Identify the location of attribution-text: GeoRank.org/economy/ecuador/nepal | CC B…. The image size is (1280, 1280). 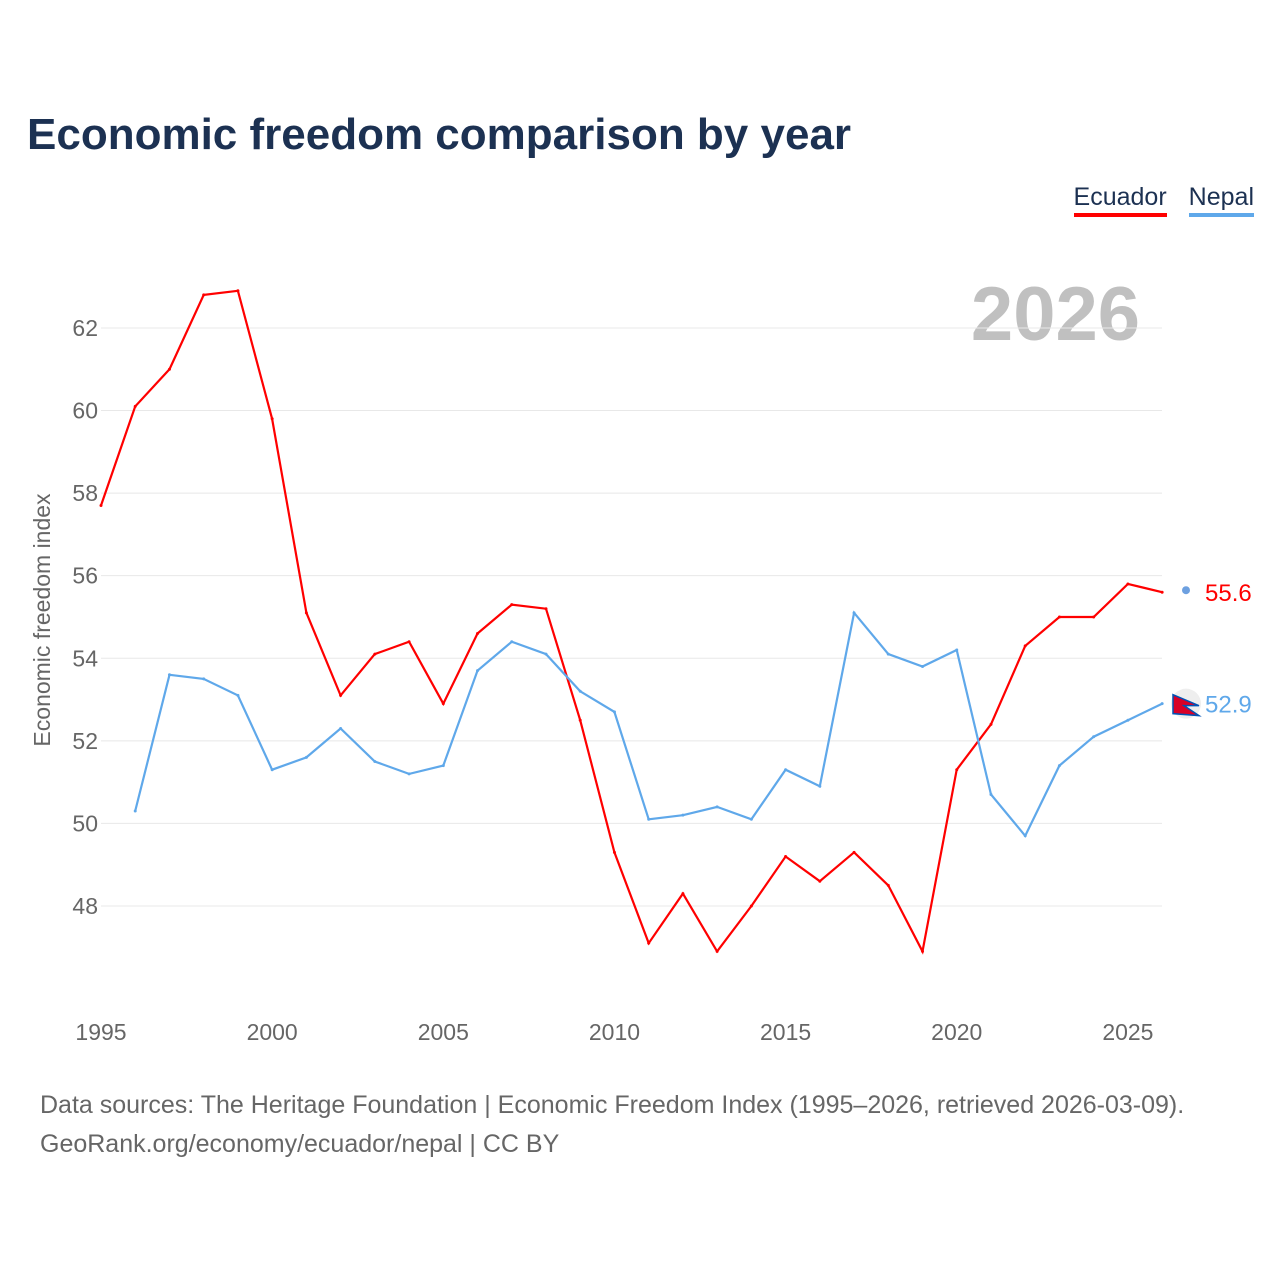
(300, 1144).